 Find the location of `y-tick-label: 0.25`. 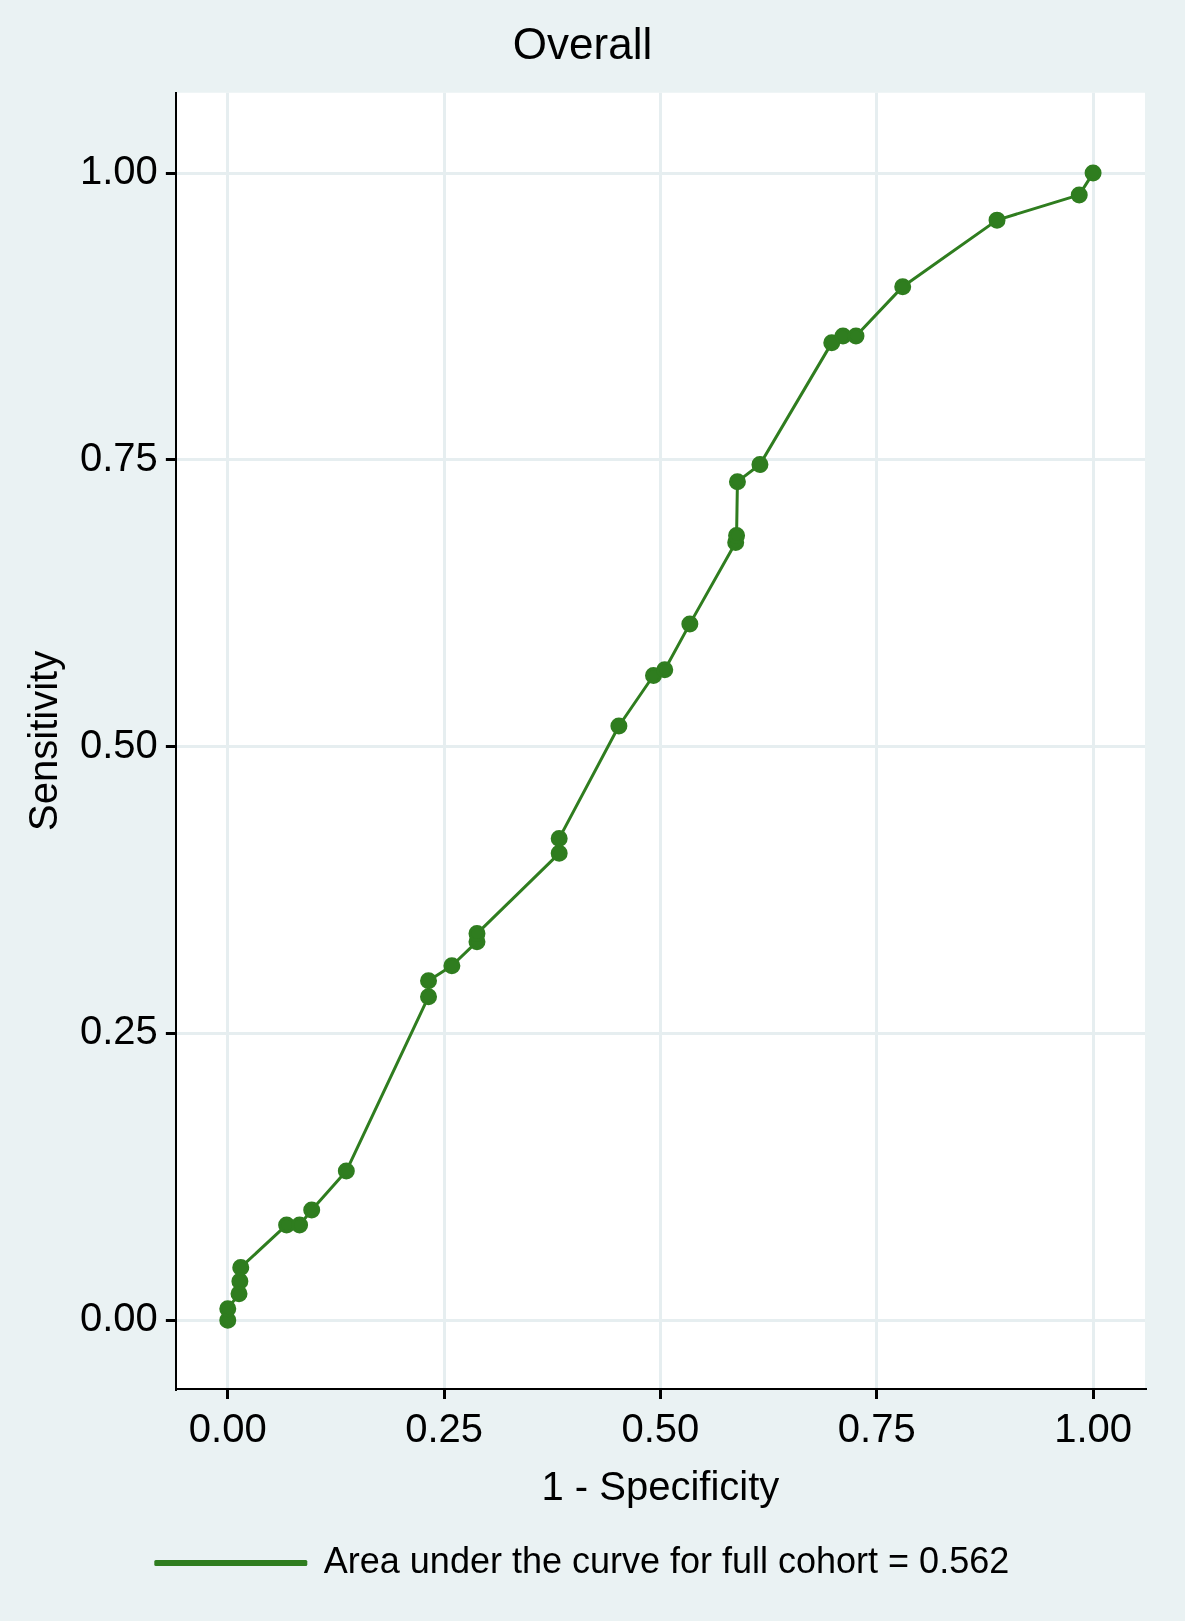

y-tick-label: 0.25 is located at coordinates (118, 1030).